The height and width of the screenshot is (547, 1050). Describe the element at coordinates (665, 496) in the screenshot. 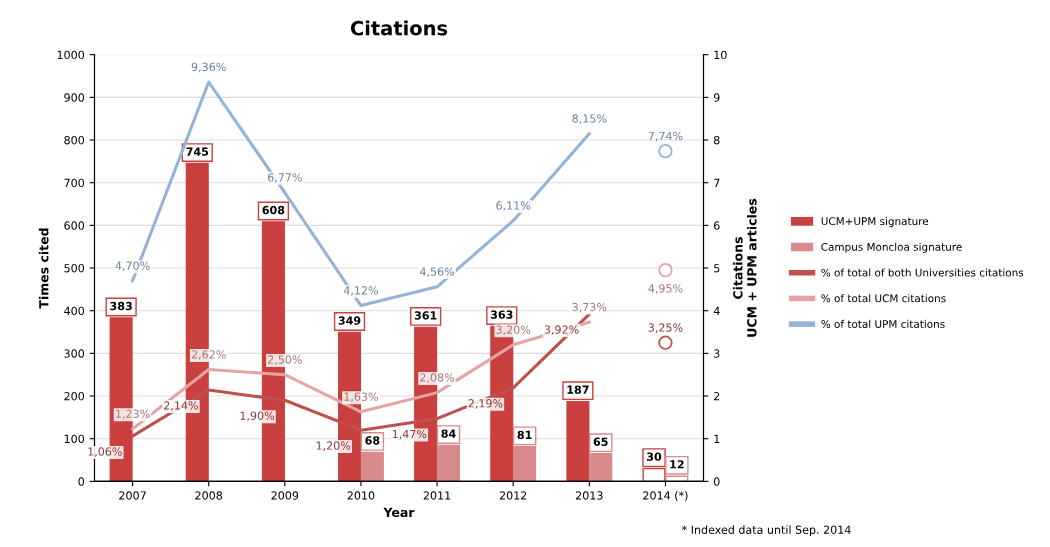

I see `x-tick-label: 2014 (*)` at that location.